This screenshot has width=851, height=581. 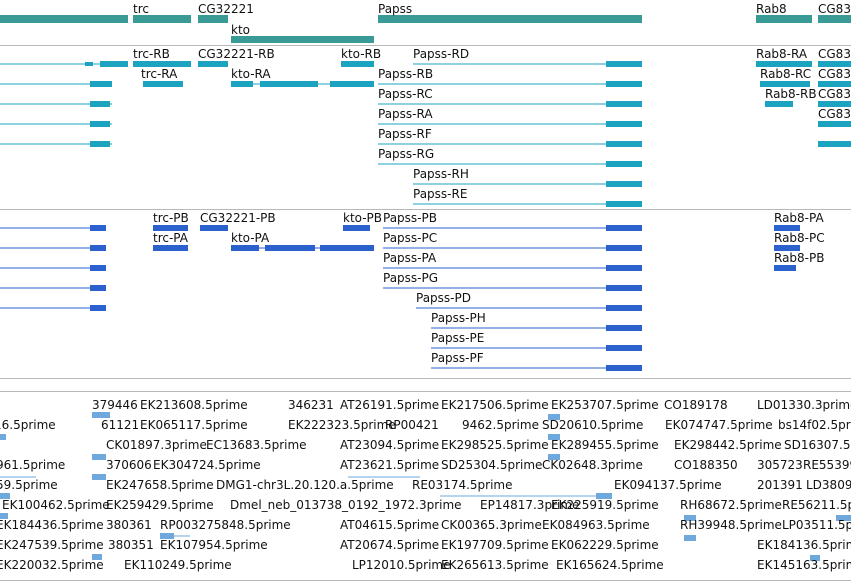 What do you see at coordinates (462, 485) in the screenshot?
I see `est-label: RE03174.5prime` at bounding box center [462, 485].